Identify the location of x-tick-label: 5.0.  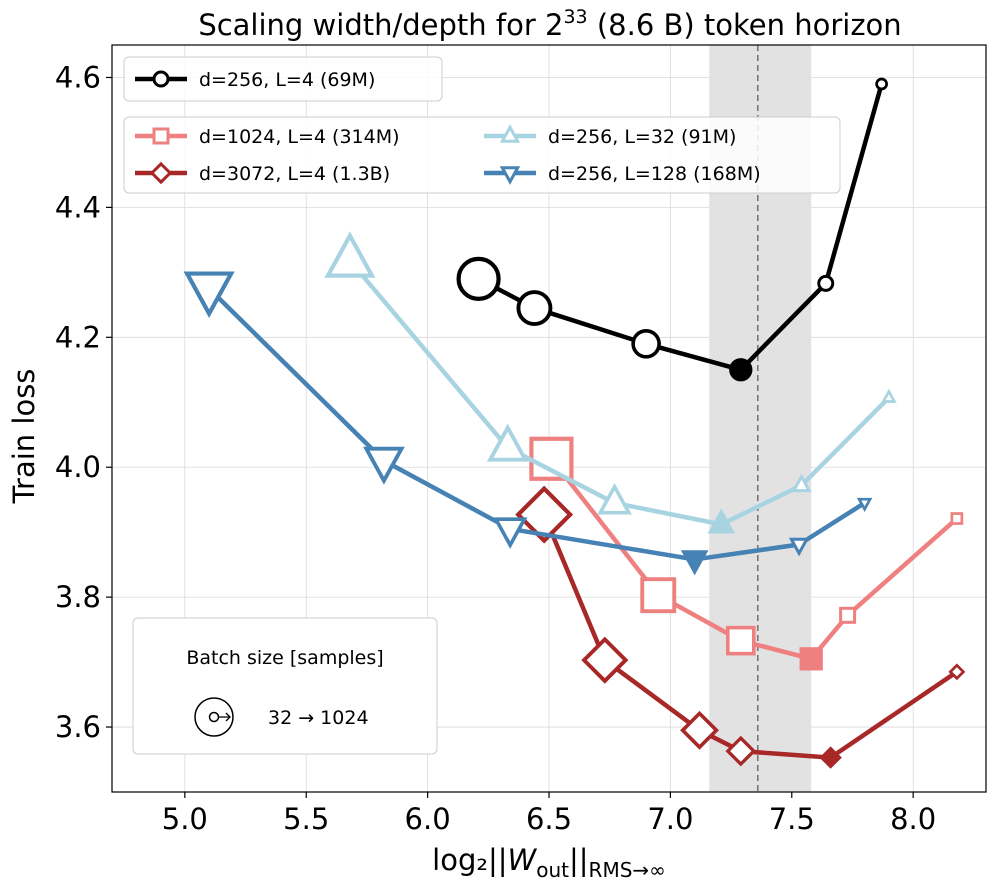
(185, 819).